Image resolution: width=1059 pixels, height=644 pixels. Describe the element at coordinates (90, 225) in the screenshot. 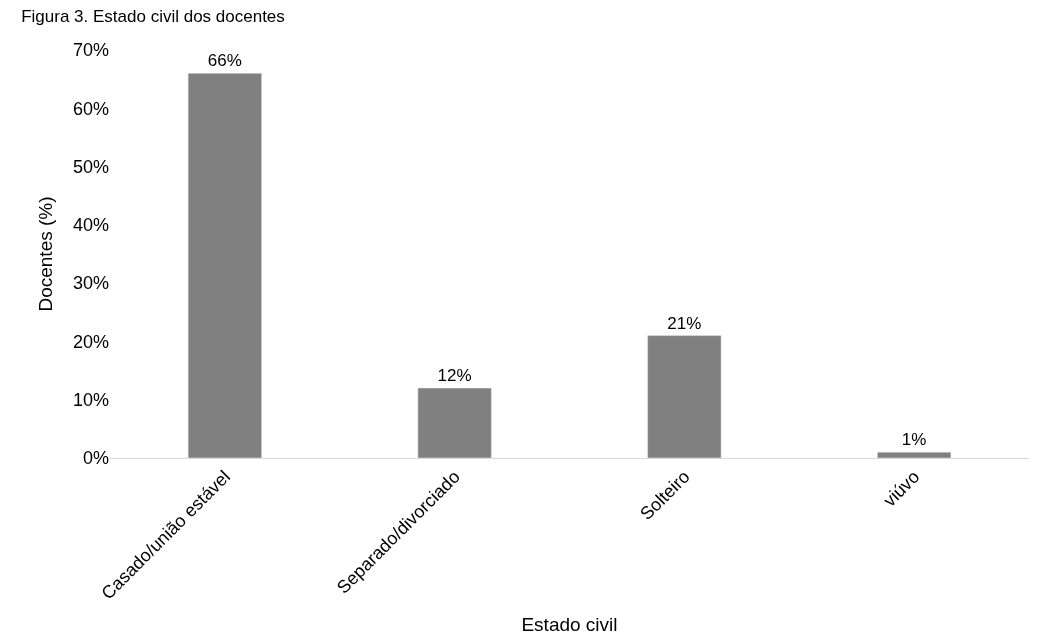

I see `y-tick-label: 40%` at that location.